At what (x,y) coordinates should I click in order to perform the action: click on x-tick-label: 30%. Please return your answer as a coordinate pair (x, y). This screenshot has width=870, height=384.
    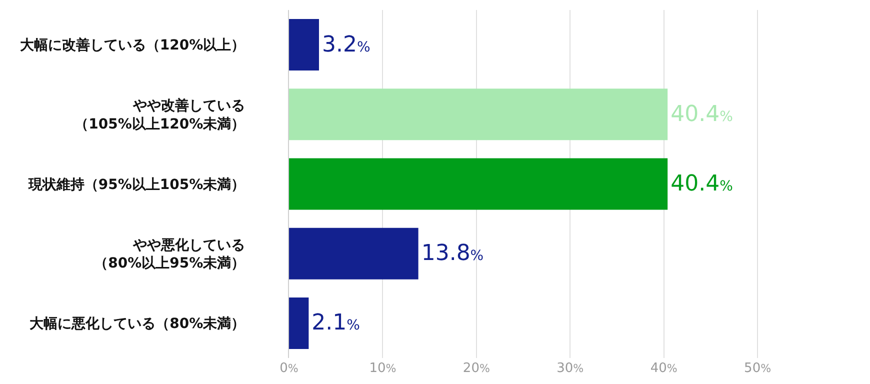
    Looking at the image, I should click on (570, 368).